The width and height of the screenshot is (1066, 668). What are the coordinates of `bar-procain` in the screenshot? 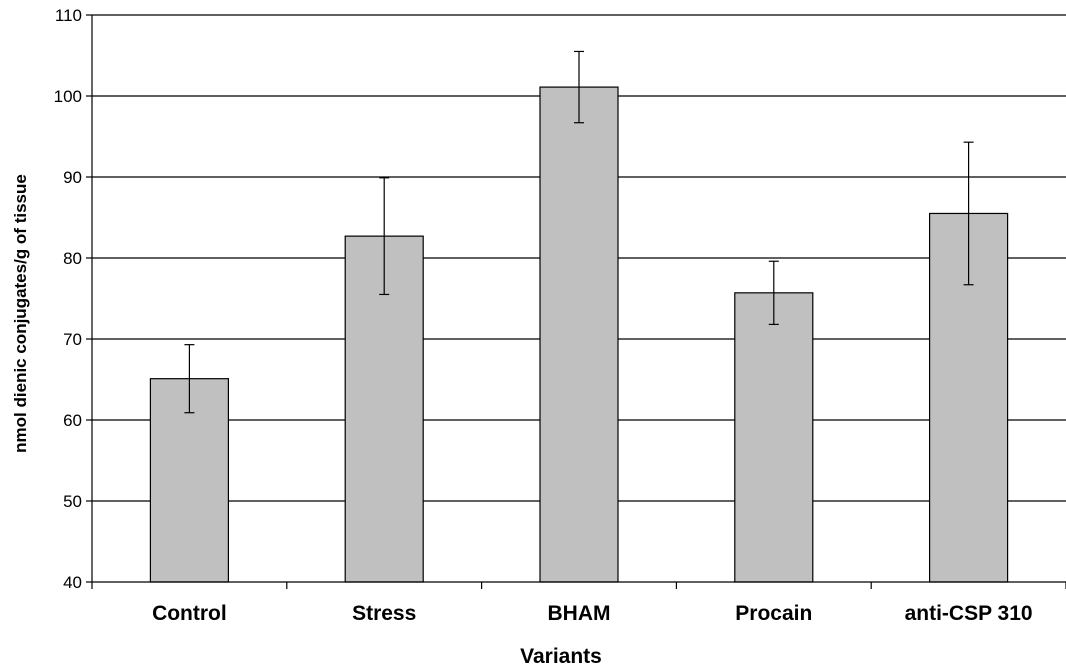 It's located at (774, 437).